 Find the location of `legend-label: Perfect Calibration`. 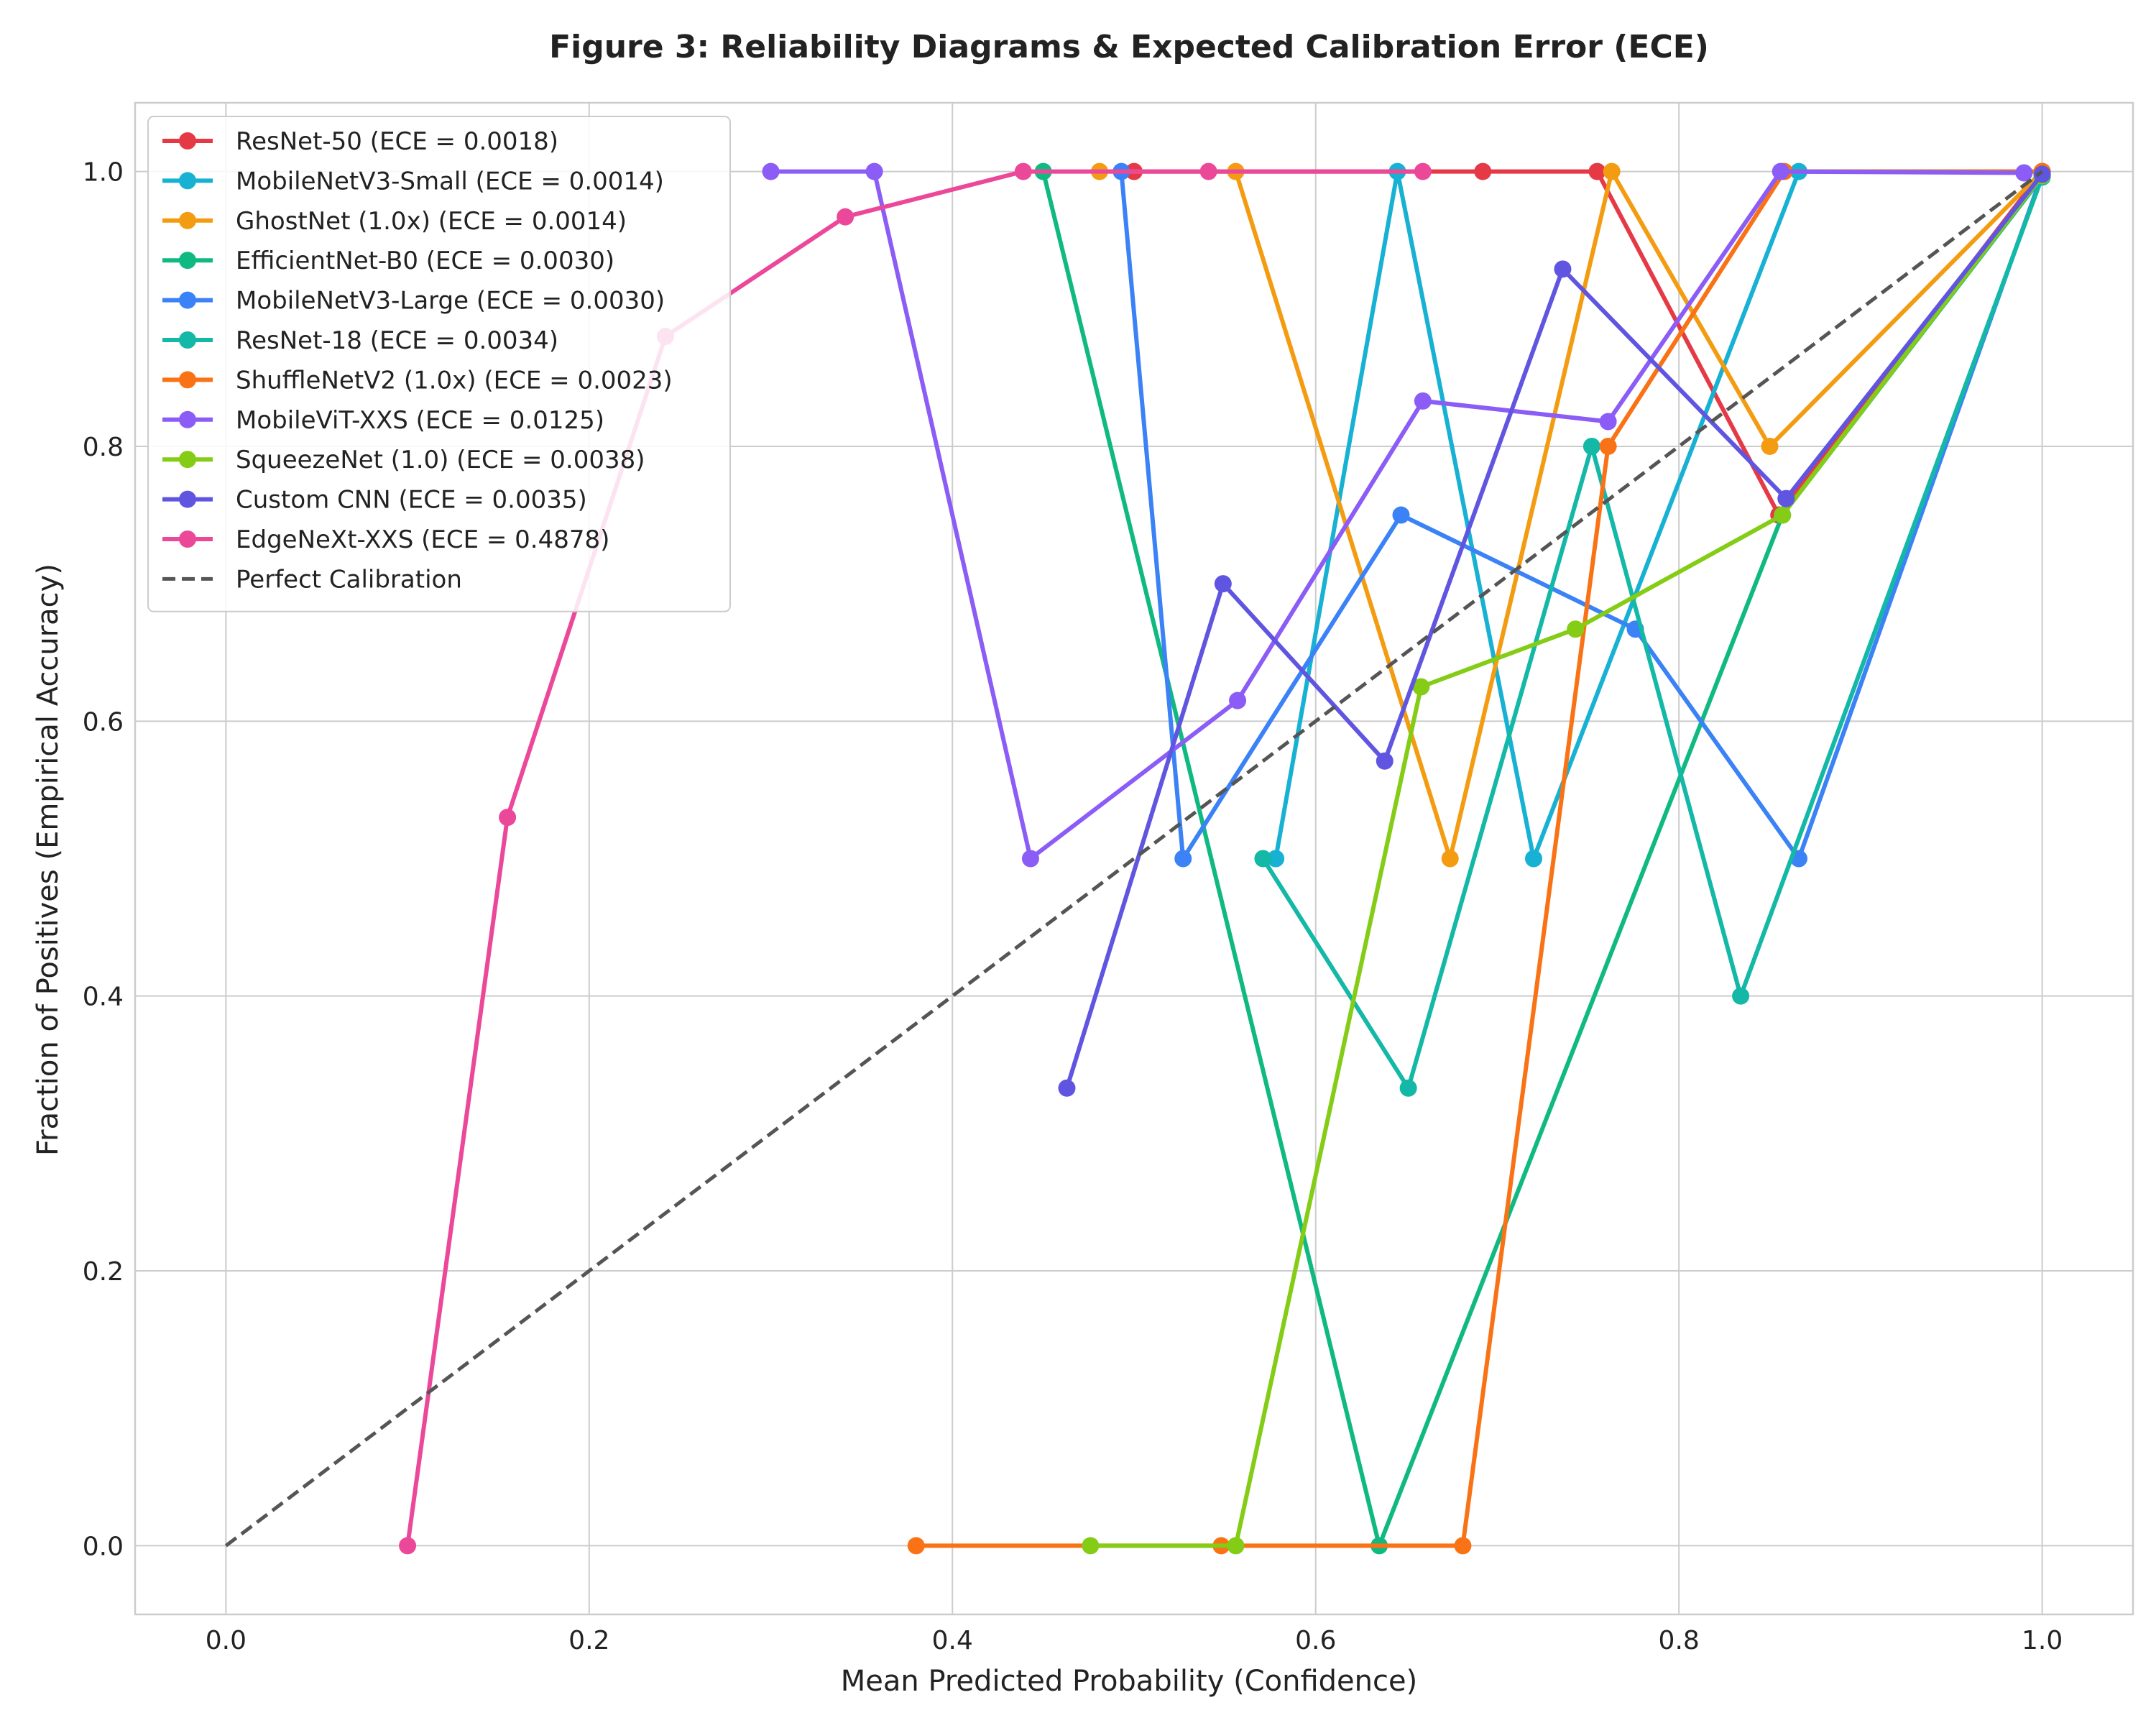

legend-label: Perfect Calibration is located at coordinates (349, 579).